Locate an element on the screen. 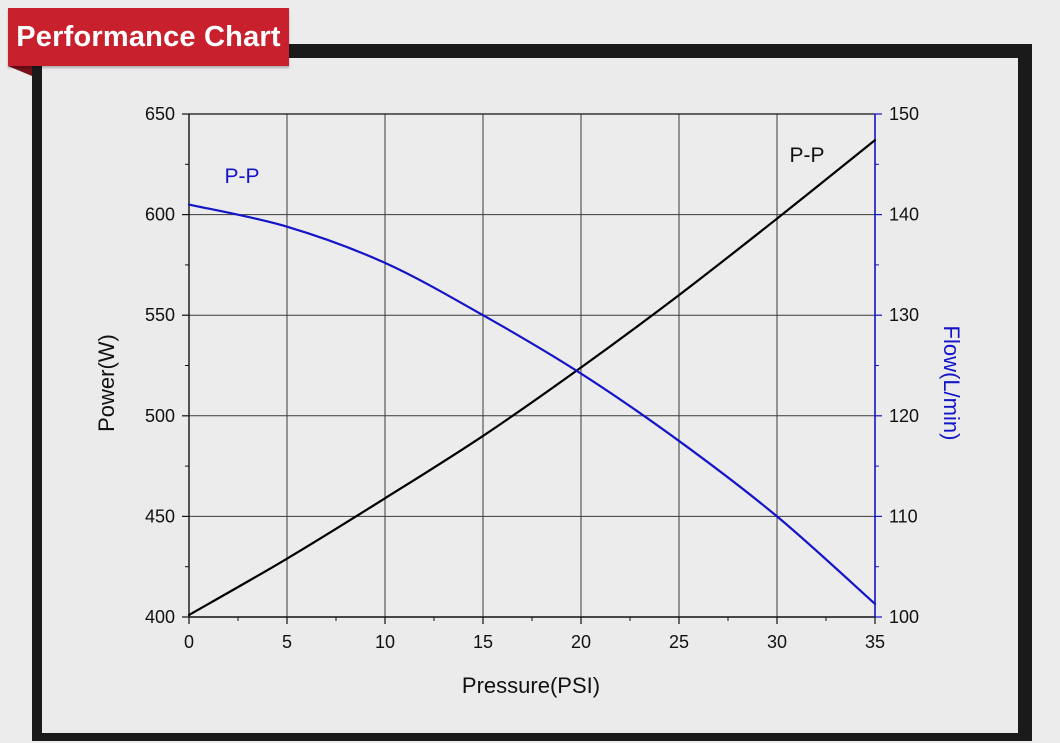  x-tick-label: 10 is located at coordinates (385, 642).